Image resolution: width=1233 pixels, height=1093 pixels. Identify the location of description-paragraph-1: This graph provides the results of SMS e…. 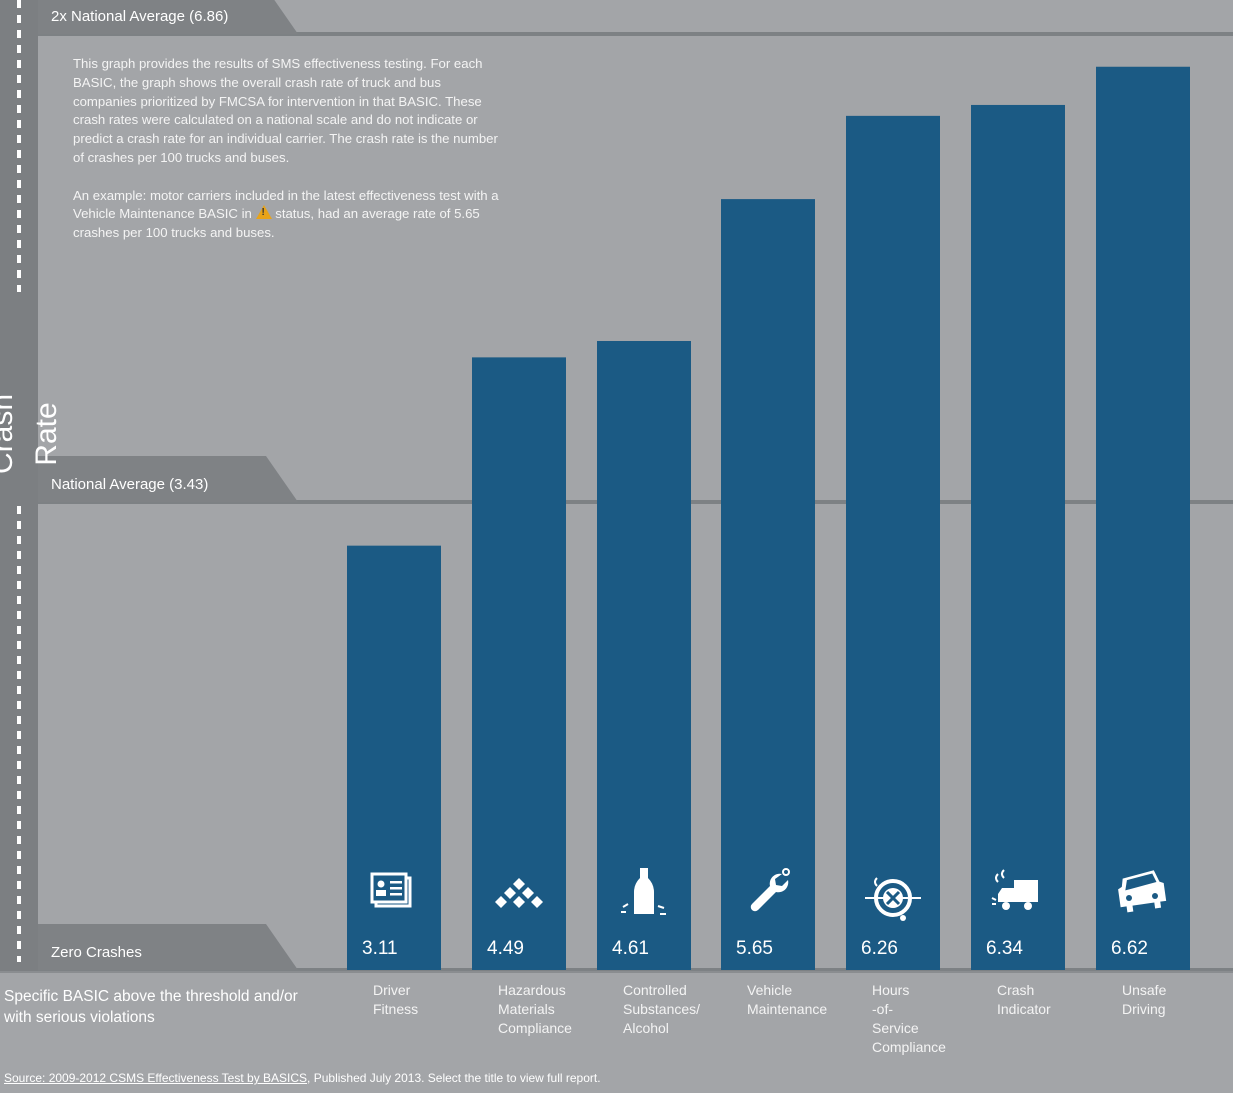
(285, 110).